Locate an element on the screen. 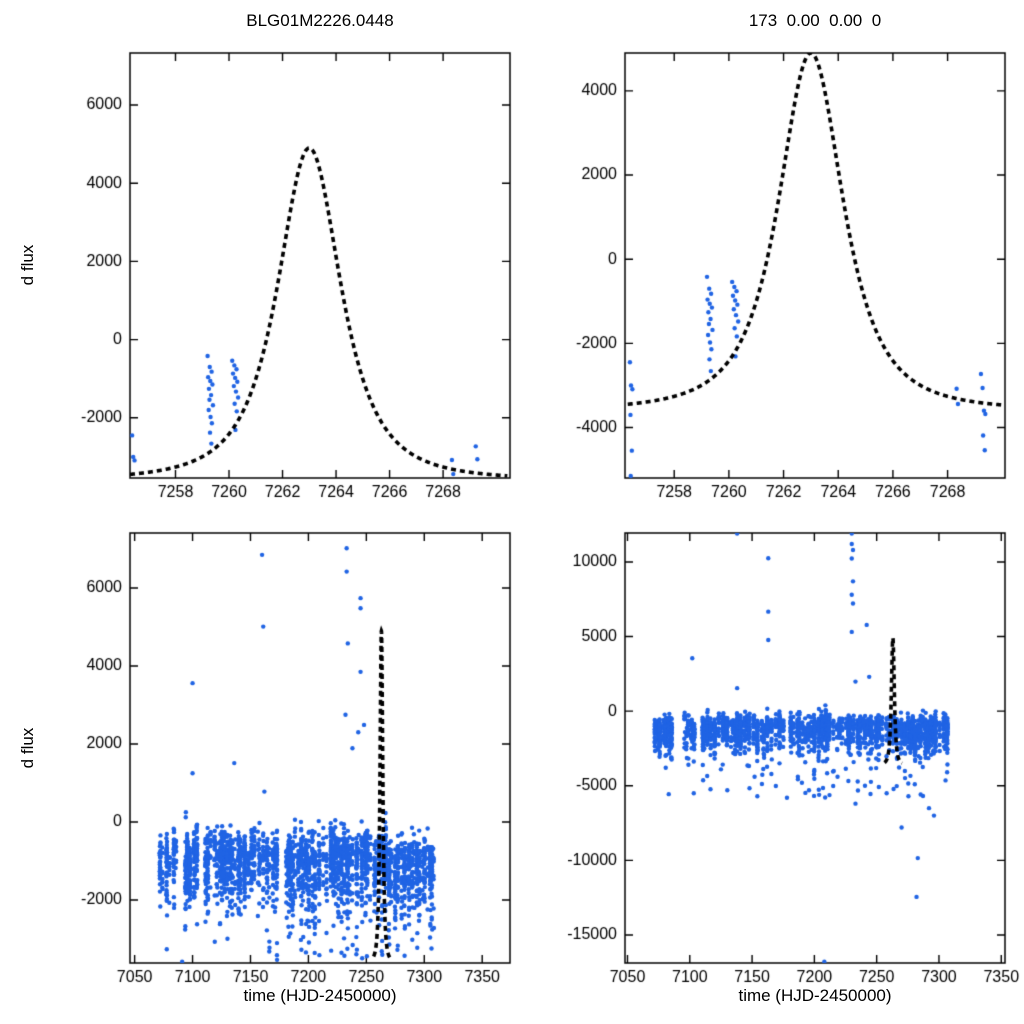 Image resolution: width=1024 pixels, height=1024 pixels. panel-a-title: BLG01M2226.0448 is located at coordinates (320, 20).